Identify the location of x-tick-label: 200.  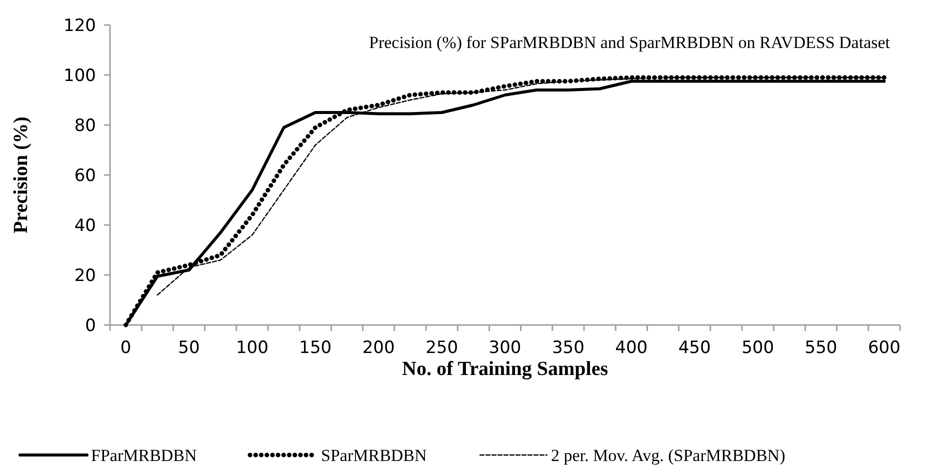
(378, 348).